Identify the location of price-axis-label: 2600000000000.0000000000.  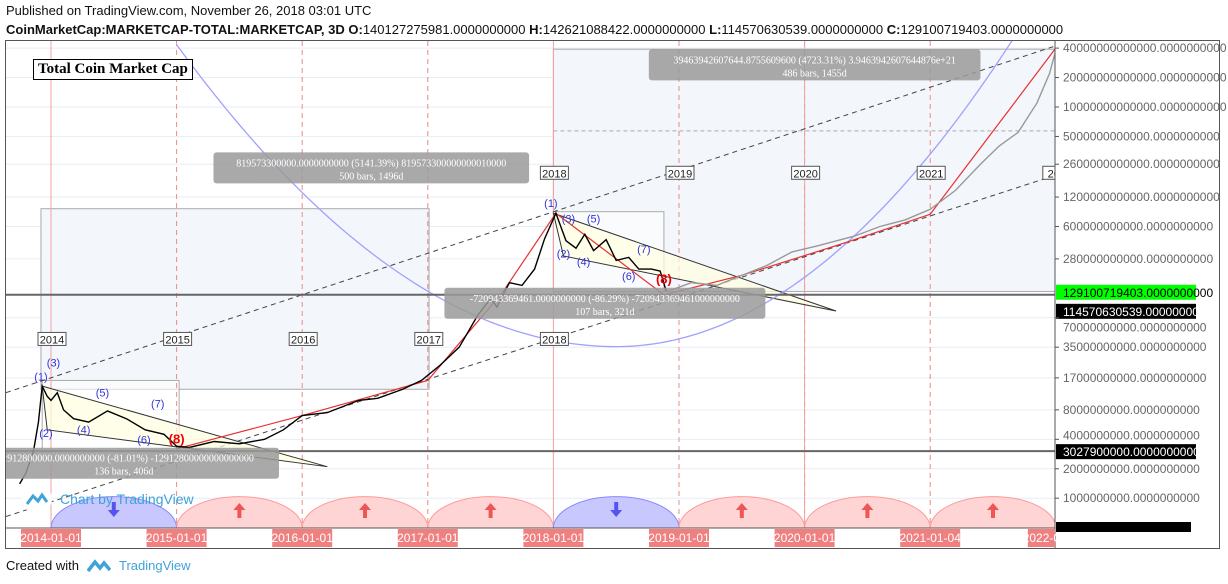
(1141, 164).